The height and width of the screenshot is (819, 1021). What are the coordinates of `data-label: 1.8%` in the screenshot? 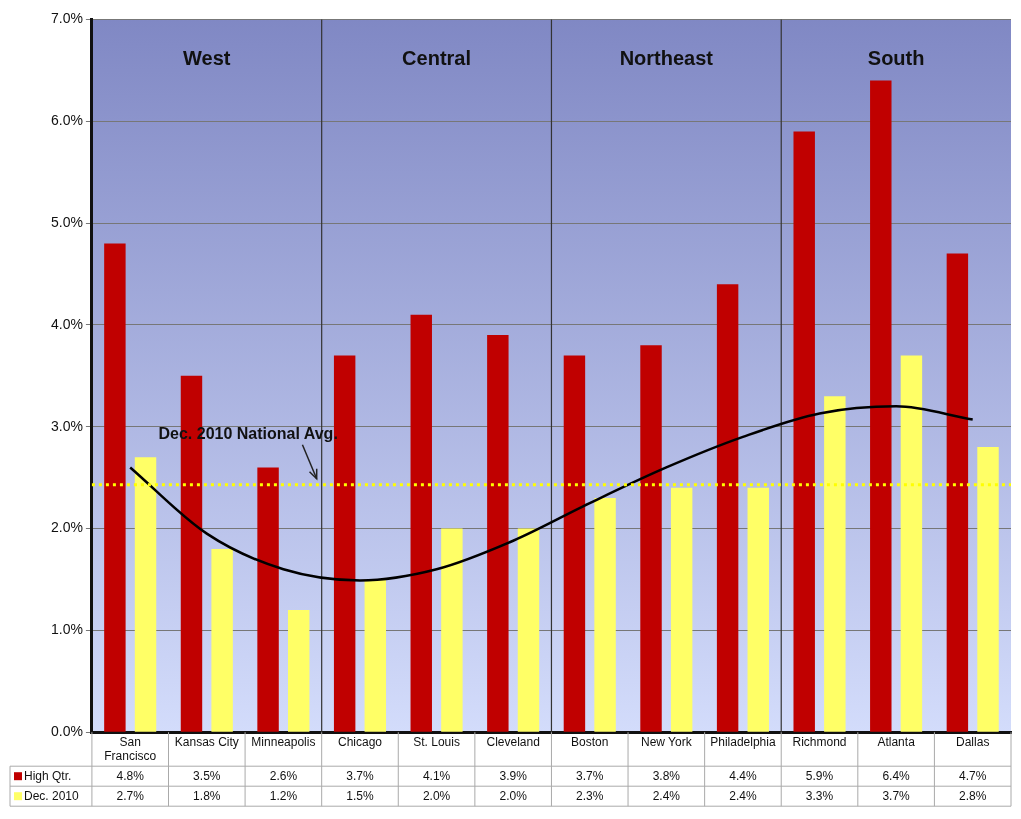 It's located at (207, 795).